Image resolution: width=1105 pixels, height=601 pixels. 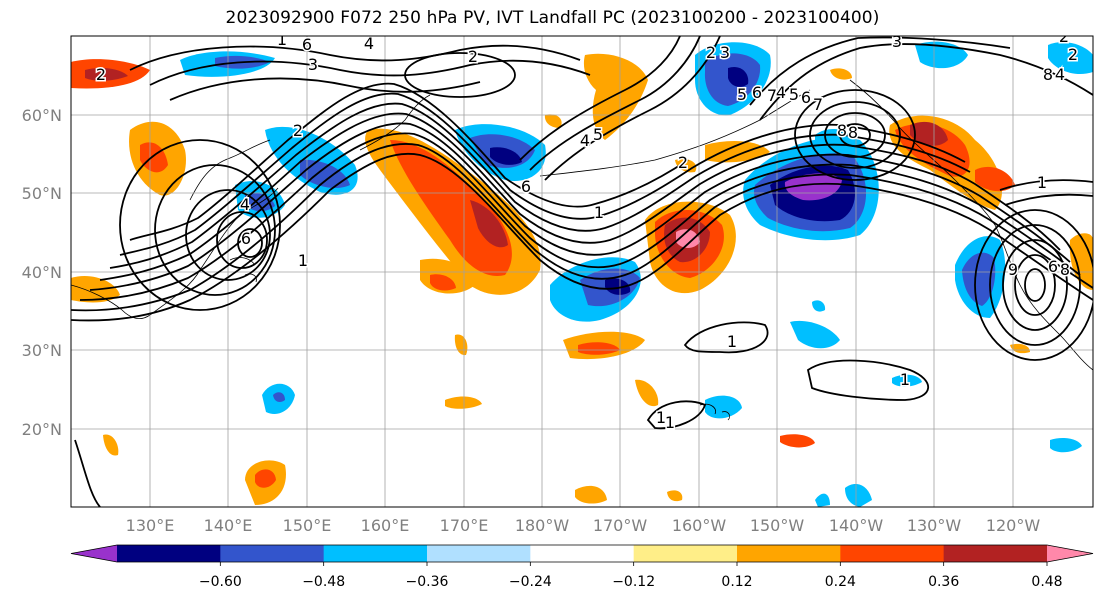 What do you see at coordinates (1048, 199) in the screenshot?
I see `contour-east` at bounding box center [1048, 199].